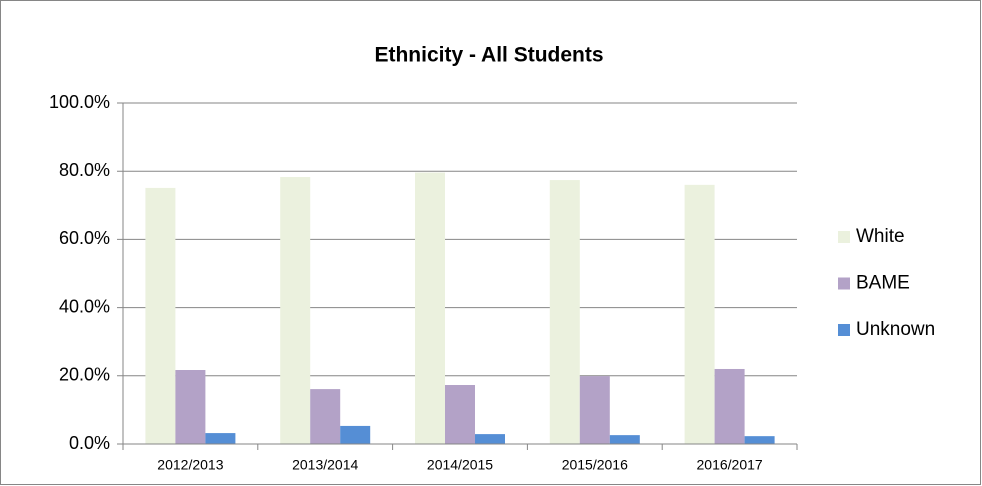 The width and height of the screenshot is (982, 486). I want to click on legend-label: Unknown, so click(895, 329).